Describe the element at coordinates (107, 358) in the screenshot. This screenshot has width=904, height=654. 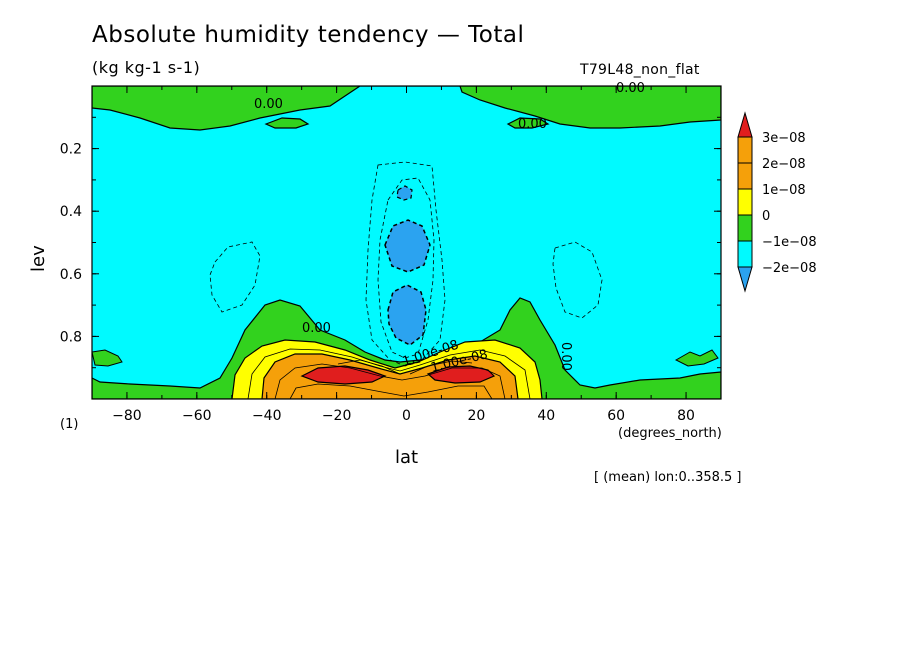
I see `fill-lower-left-strip` at that location.